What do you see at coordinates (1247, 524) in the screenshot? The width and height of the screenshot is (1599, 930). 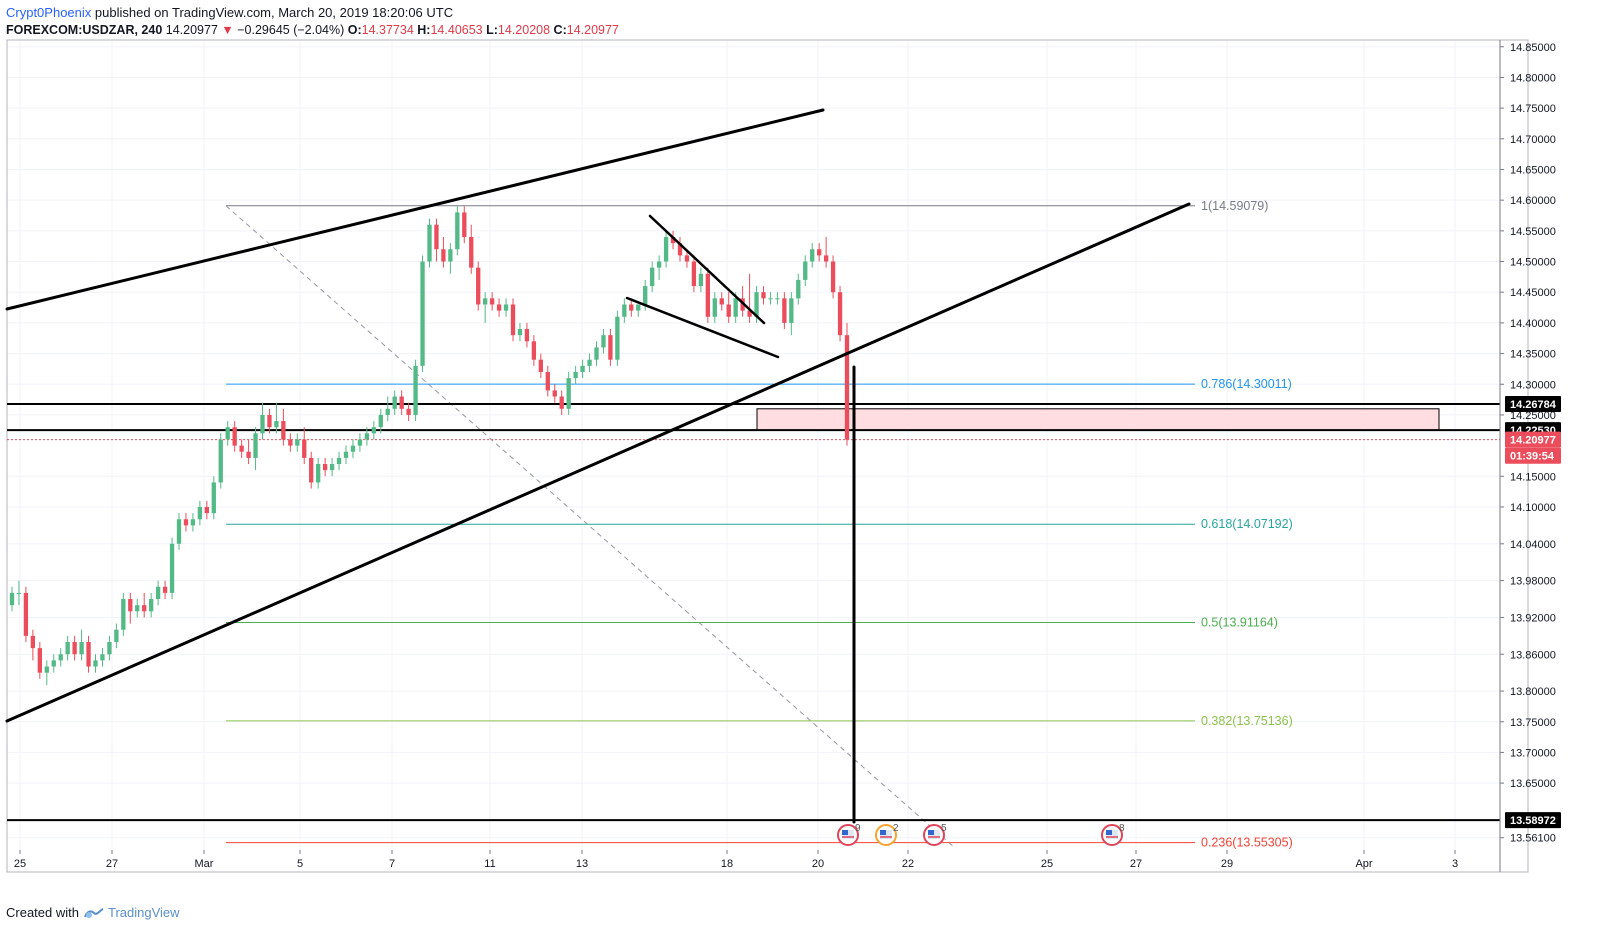 I see `fib-level-label: 0.618(14.07192)` at bounding box center [1247, 524].